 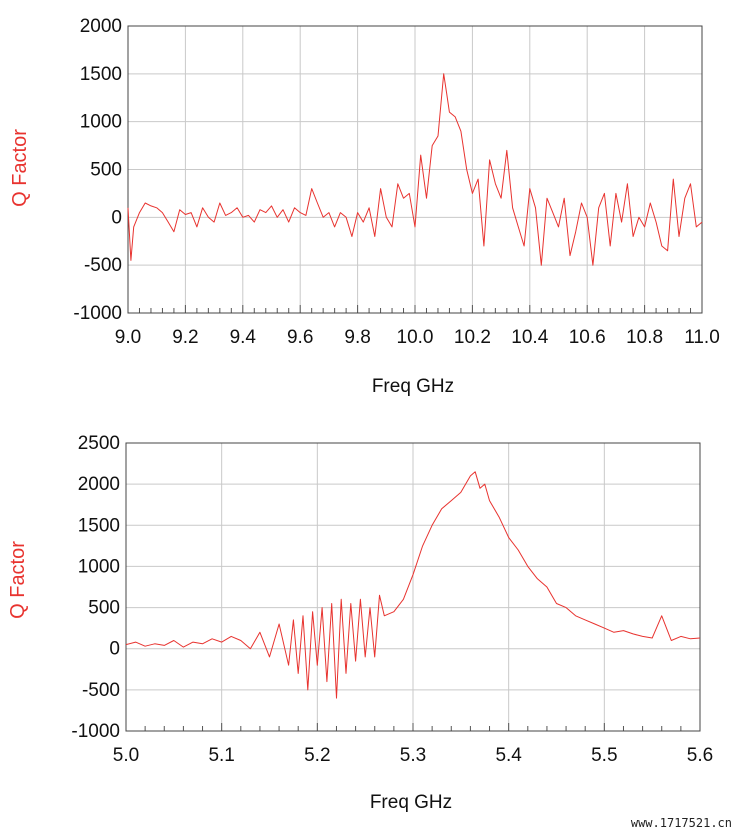 What do you see at coordinates (415, 337) in the screenshot?
I see `x-tick-label: 10.0` at bounding box center [415, 337].